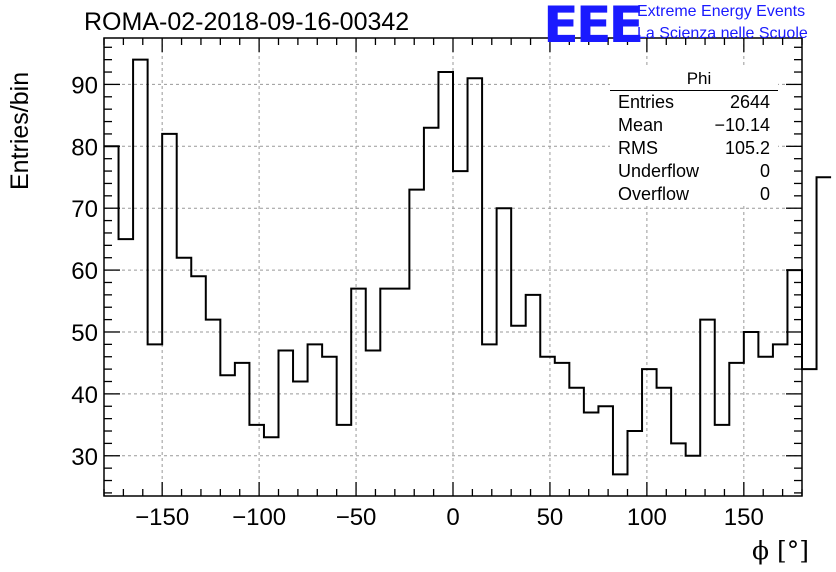 This screenshot has height=572, width=836. Describe the element at coordinates (84, 85) in the screenshot. I see `y-tick-label: 90` at that location.